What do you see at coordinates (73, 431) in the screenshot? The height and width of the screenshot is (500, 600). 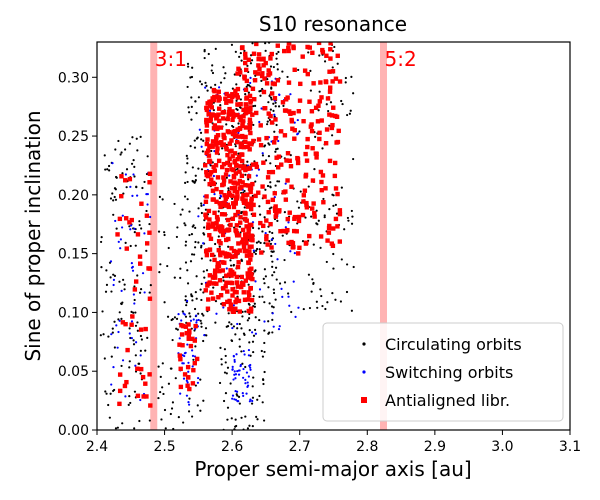 I see `y-tick-label: 0.00` at bounding box center [73, 431].